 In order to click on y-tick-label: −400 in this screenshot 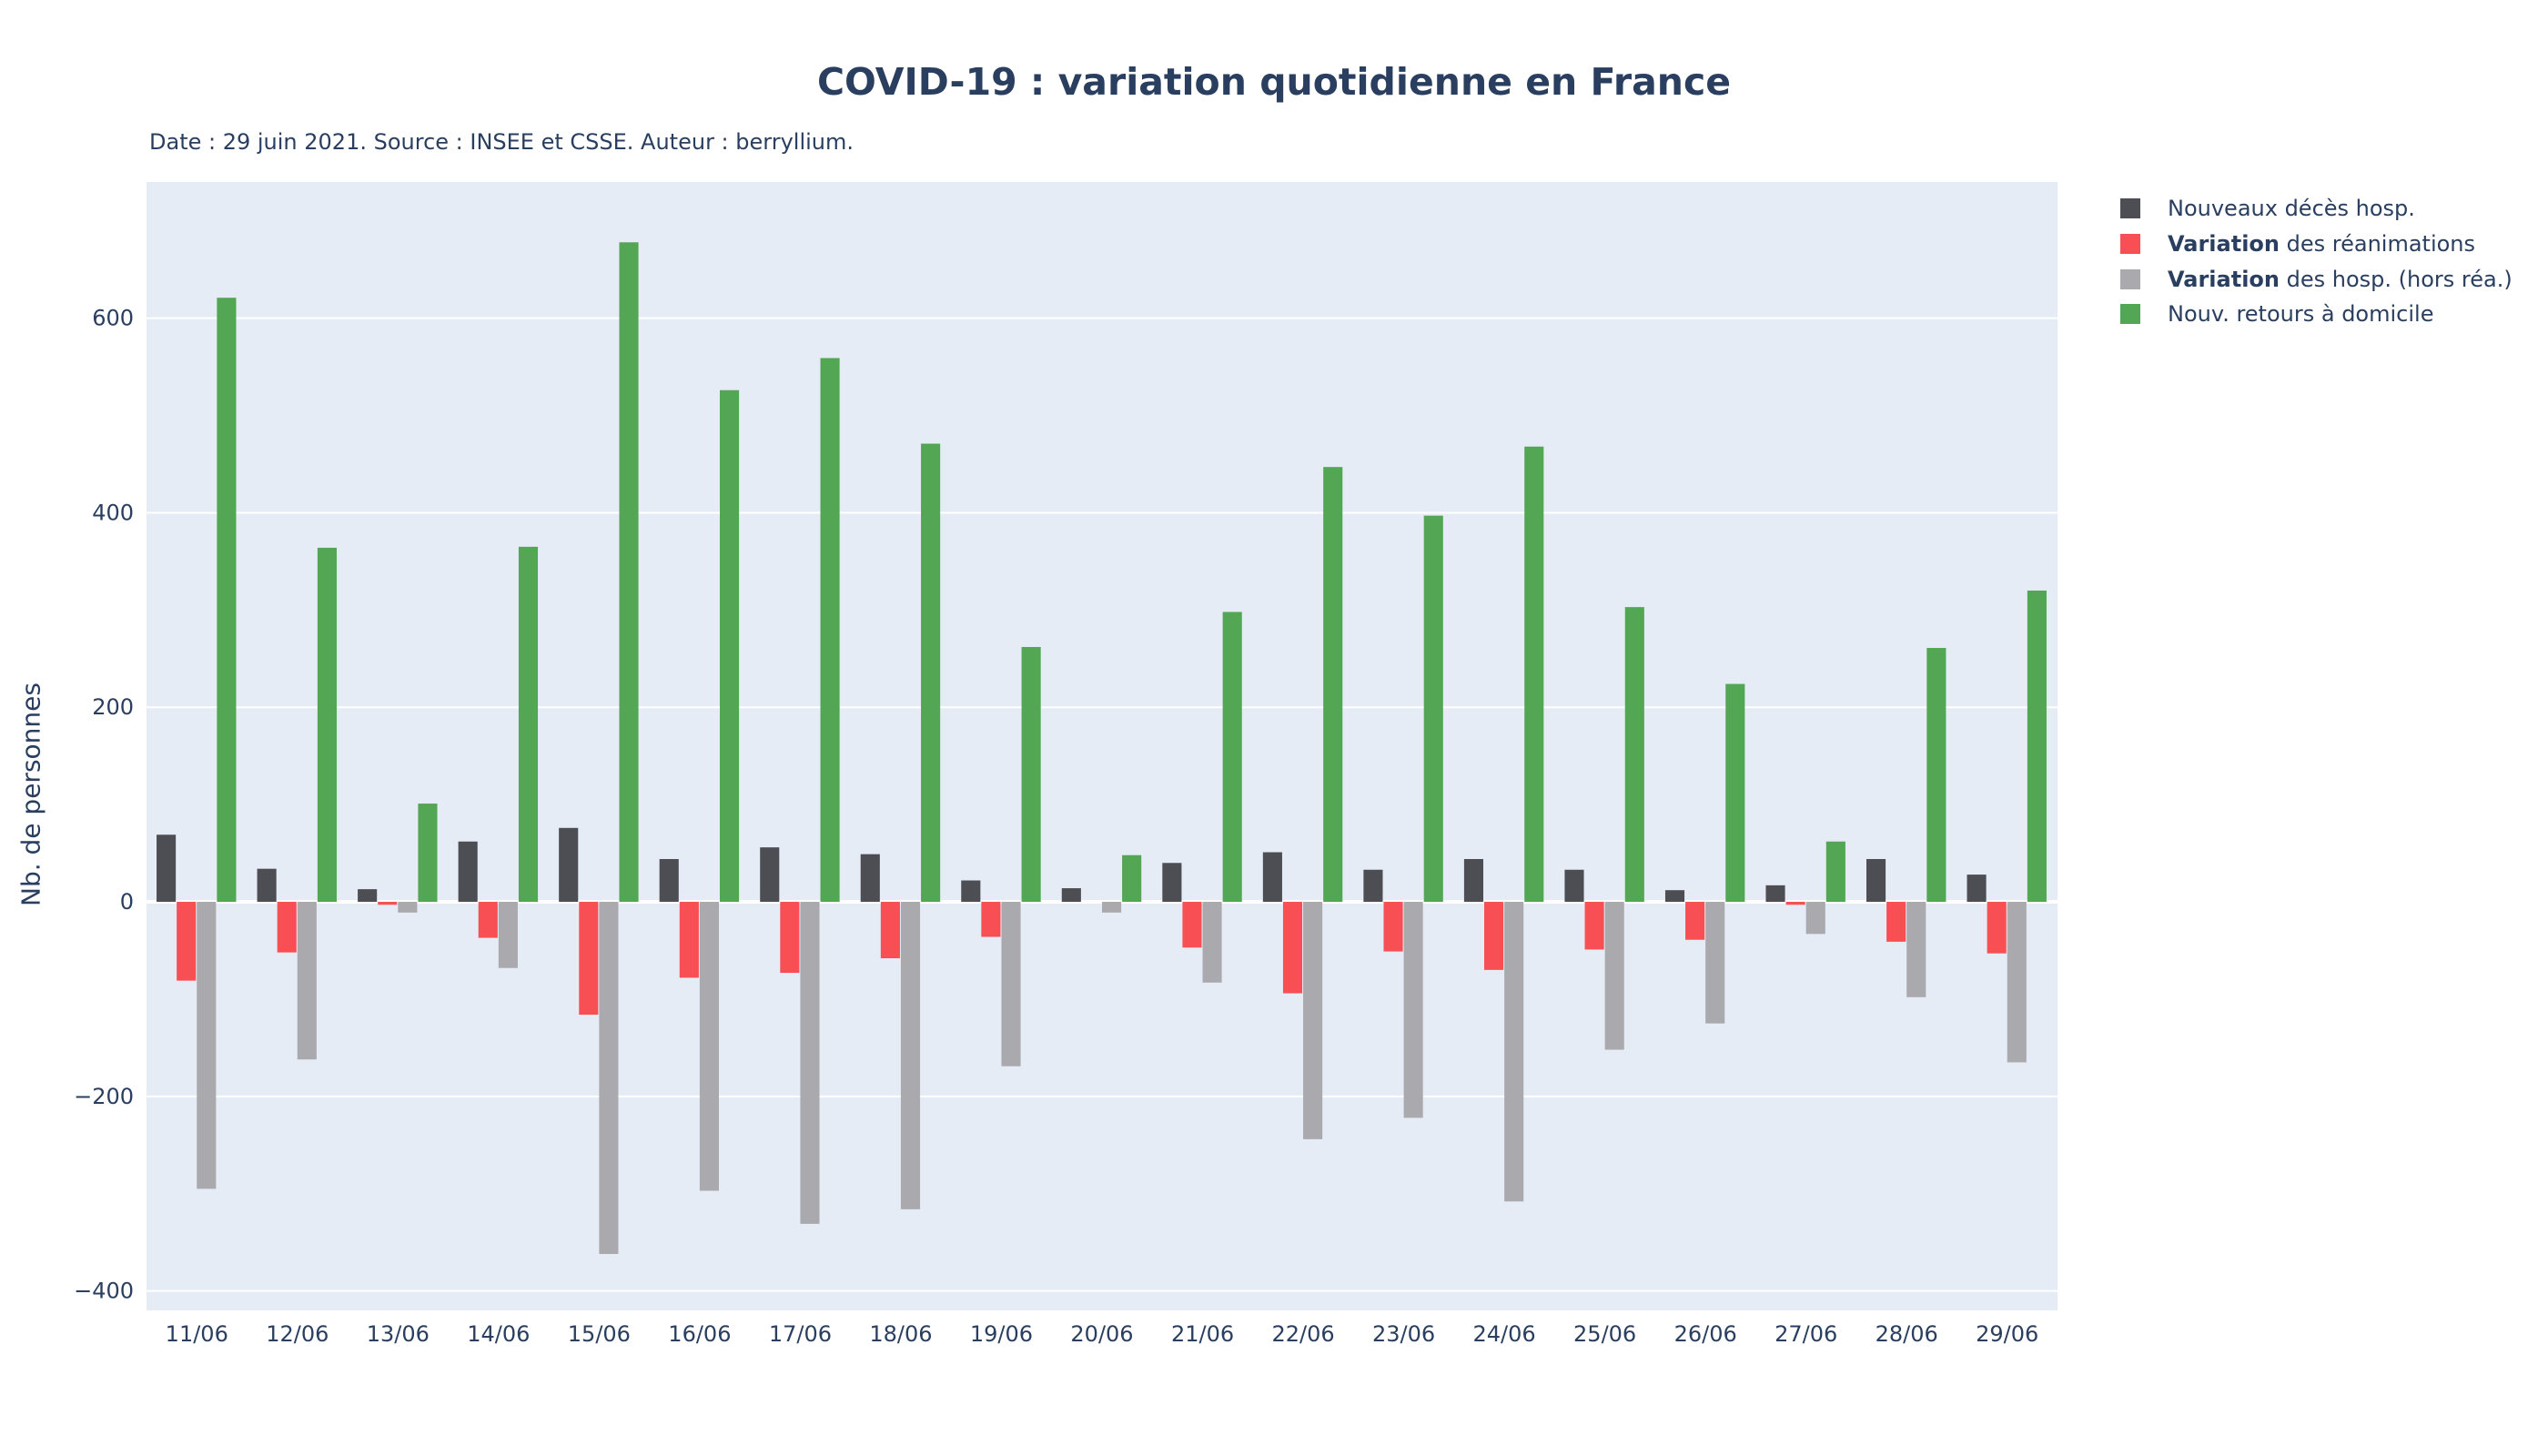, I will do `click(104, 1291)`.